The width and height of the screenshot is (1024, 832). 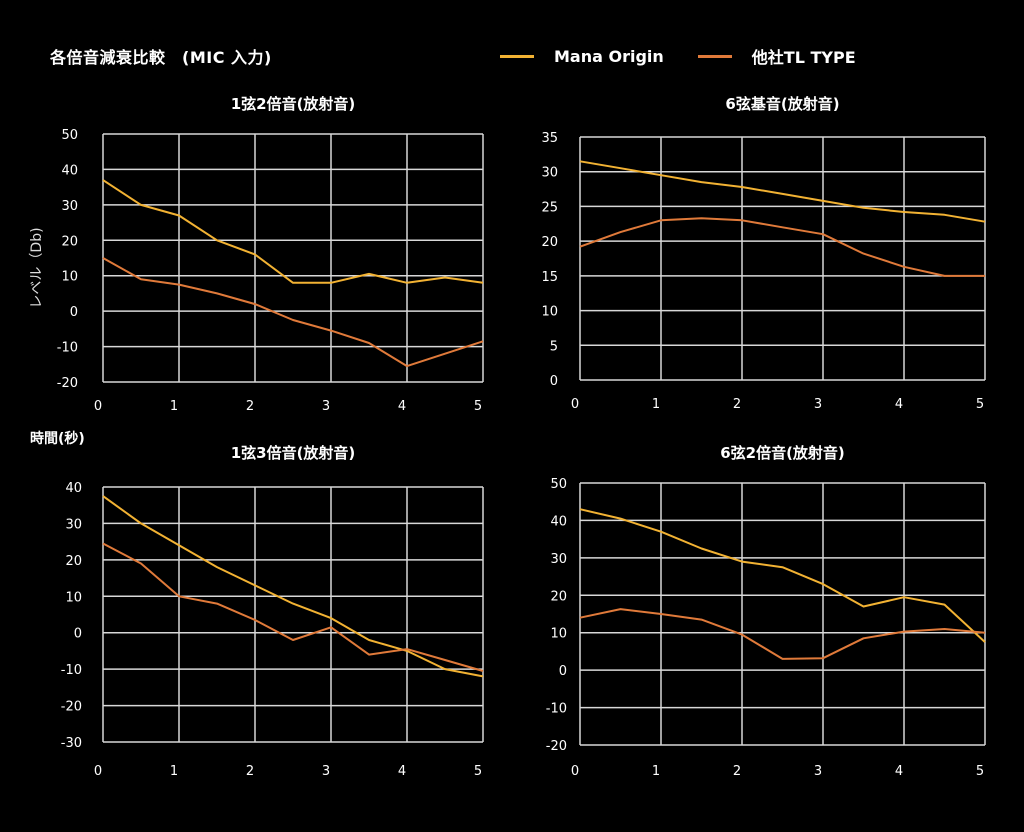 What do you see at coordinates (782, 247) in the screenshot?
I see `chart-2-series-other-tl-type-line` at bounding box center [782, 247].